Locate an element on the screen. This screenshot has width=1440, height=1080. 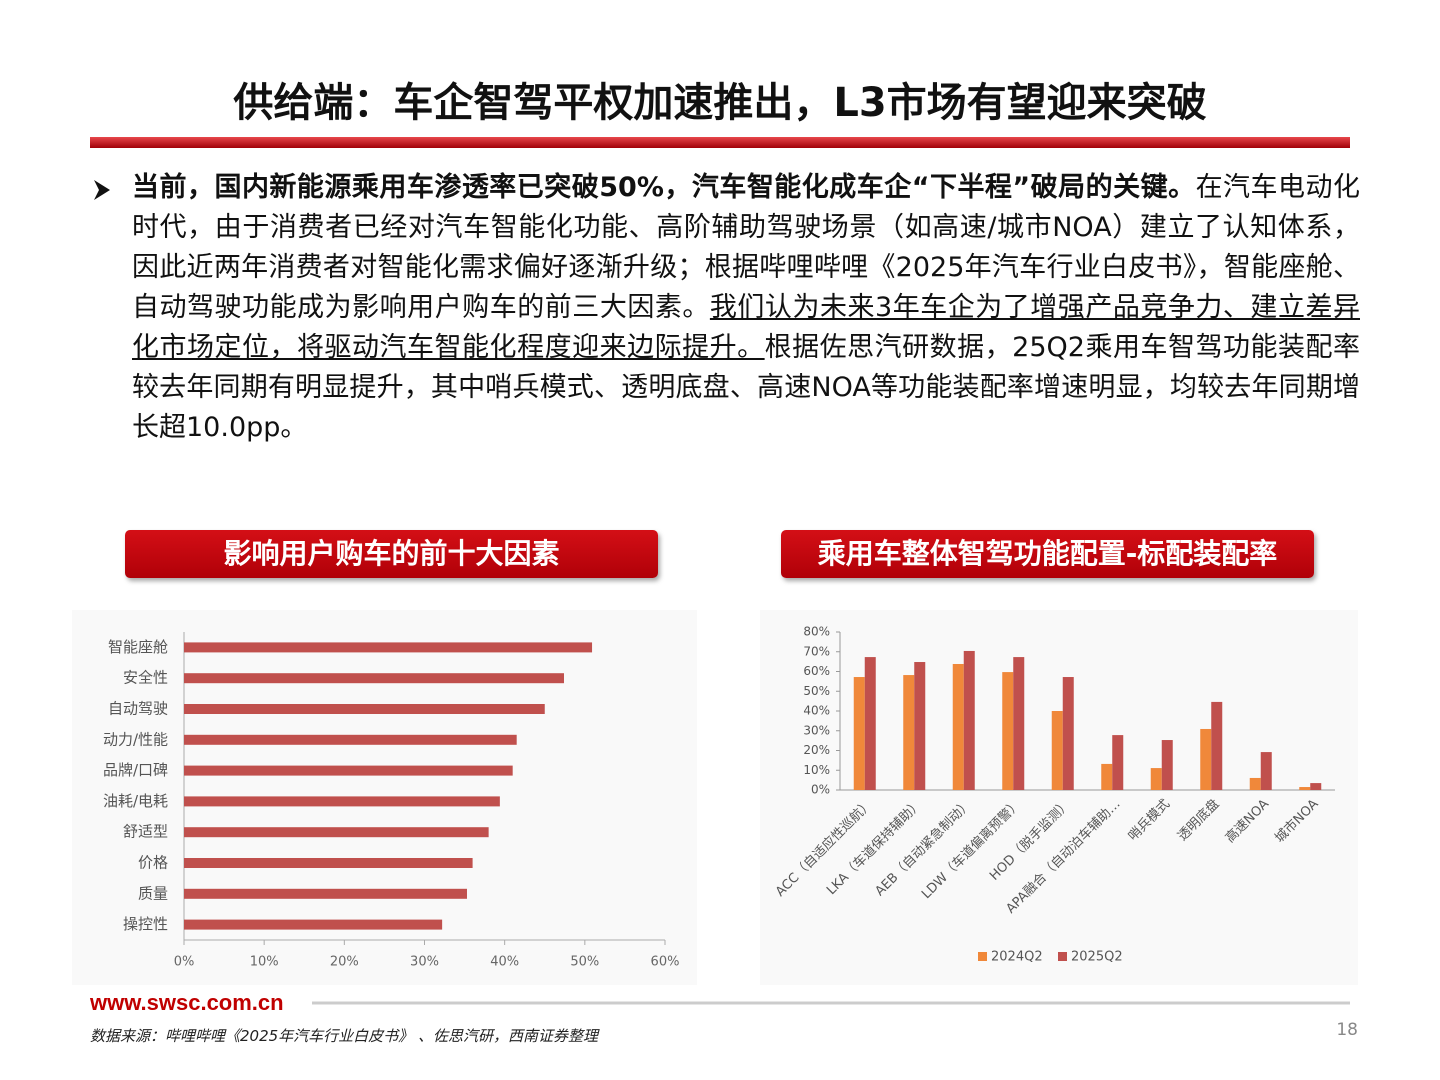
y-tick-label: 智能座舱 is located at coordinates (138, 647).